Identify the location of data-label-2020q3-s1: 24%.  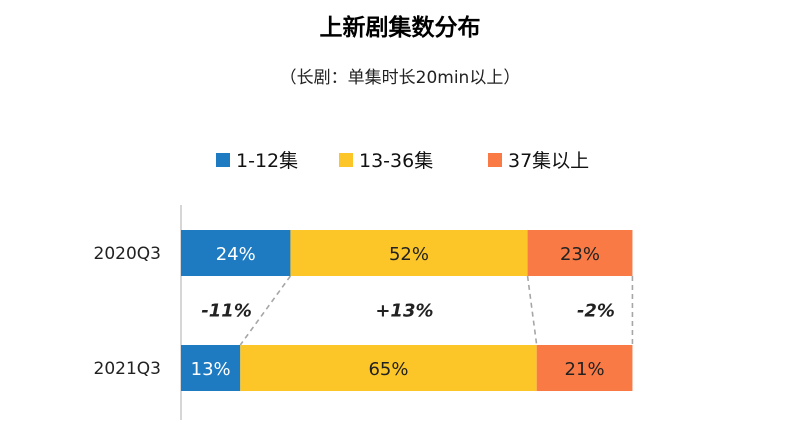
(236, 254).